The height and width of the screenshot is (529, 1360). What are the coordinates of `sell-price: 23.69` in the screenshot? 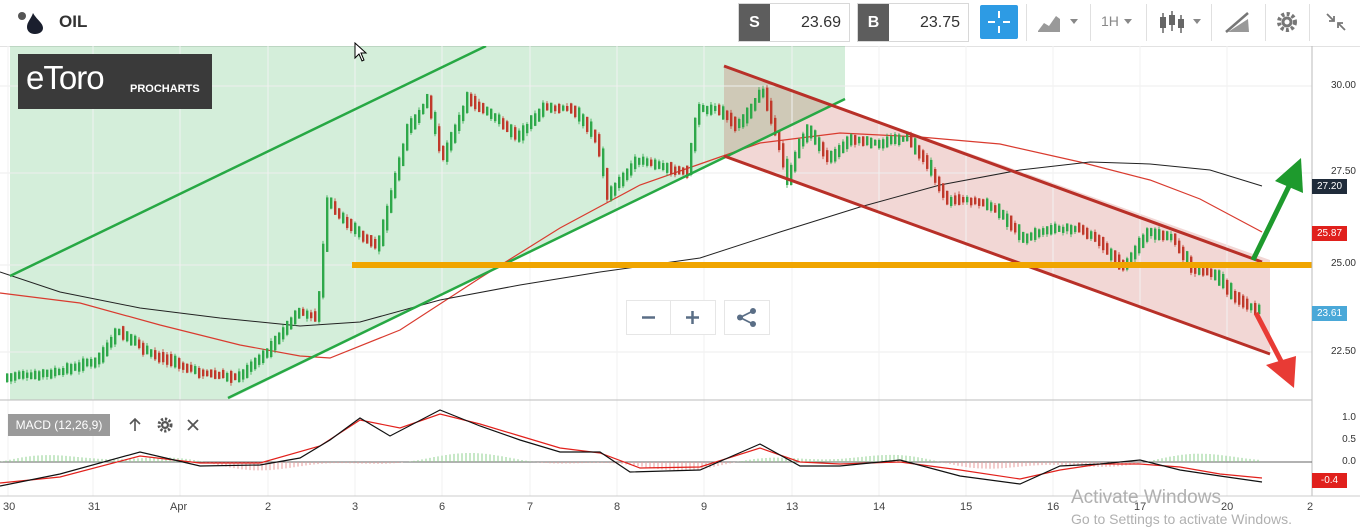 It's located at (820, 22).